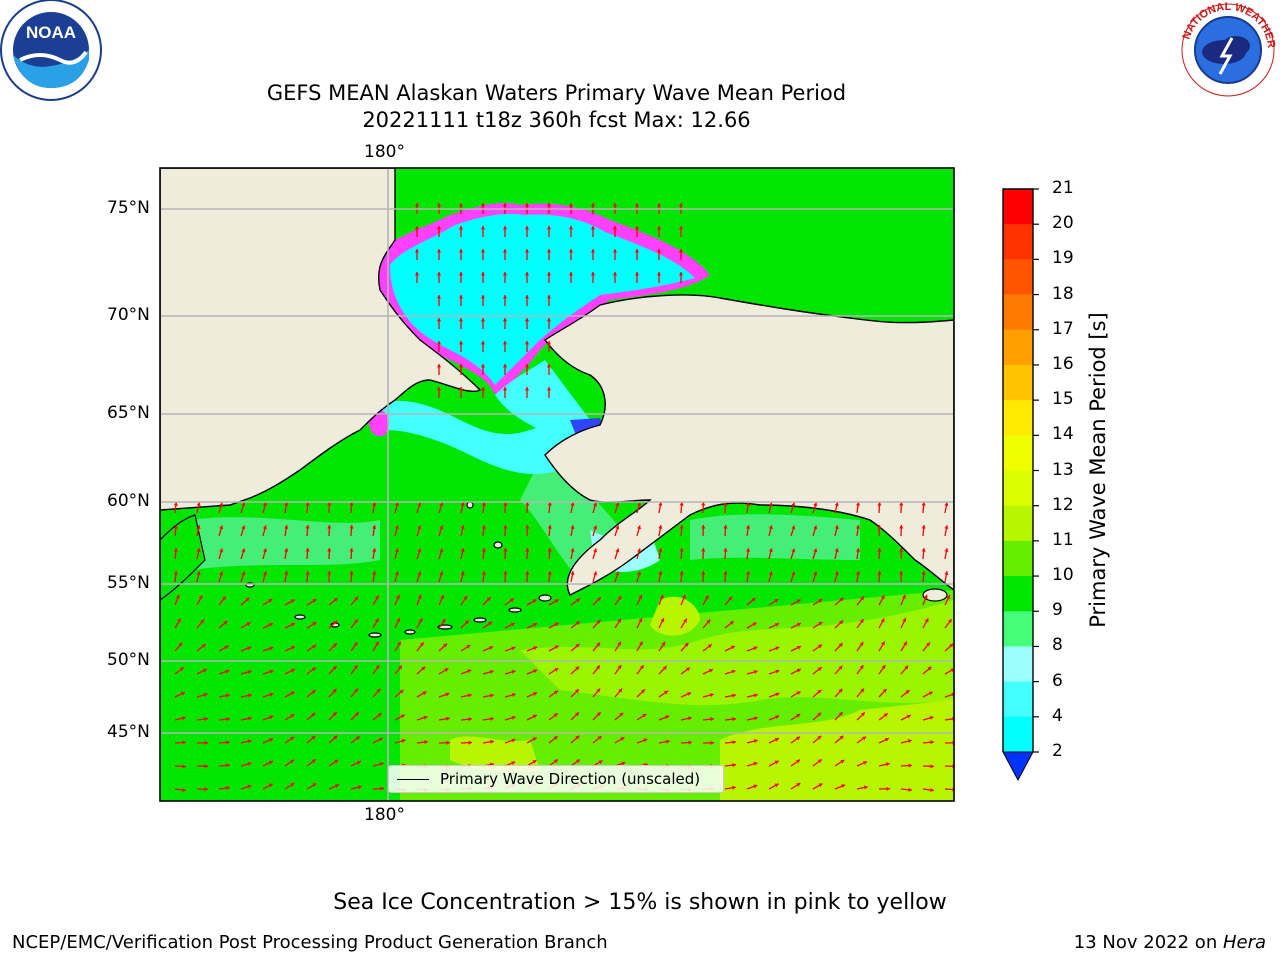  What do you see at coordinates (1063, 575) in the screenshot?
I see `colorbar-tick-label: 10` at bounding box center [1063, 575].